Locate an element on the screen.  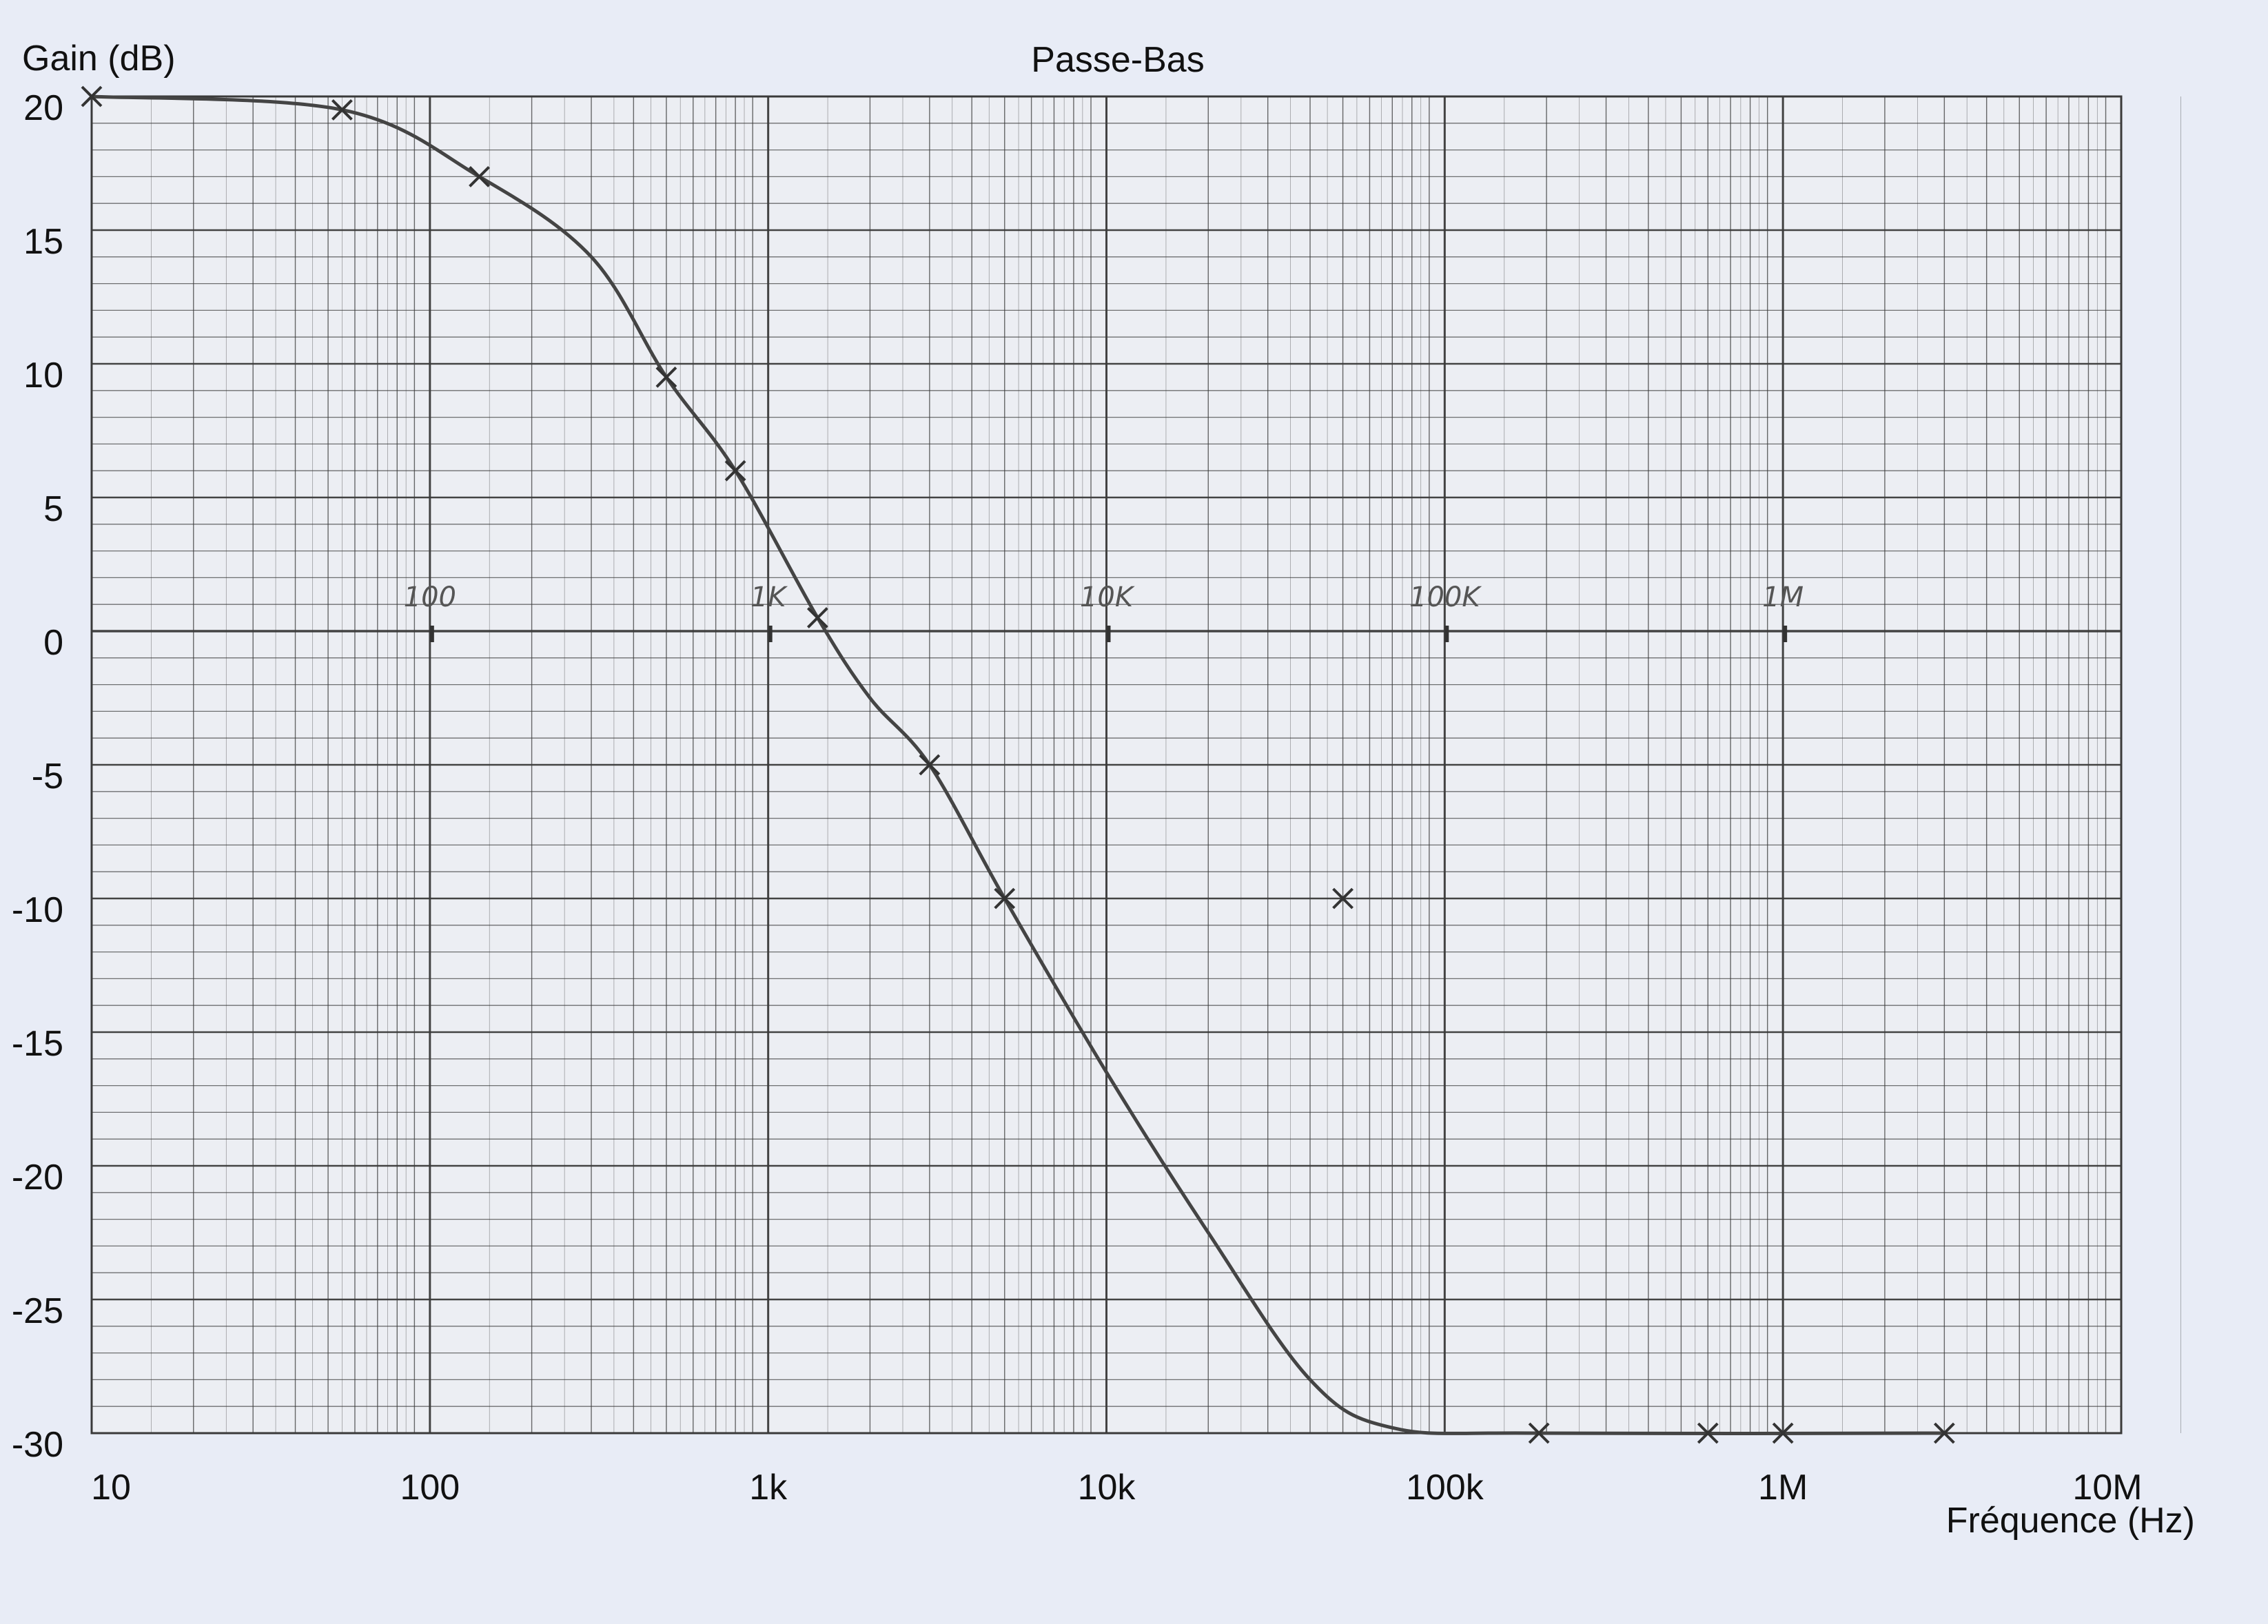
x-tick-label: 10M is located at coordinates (2107, 1488).